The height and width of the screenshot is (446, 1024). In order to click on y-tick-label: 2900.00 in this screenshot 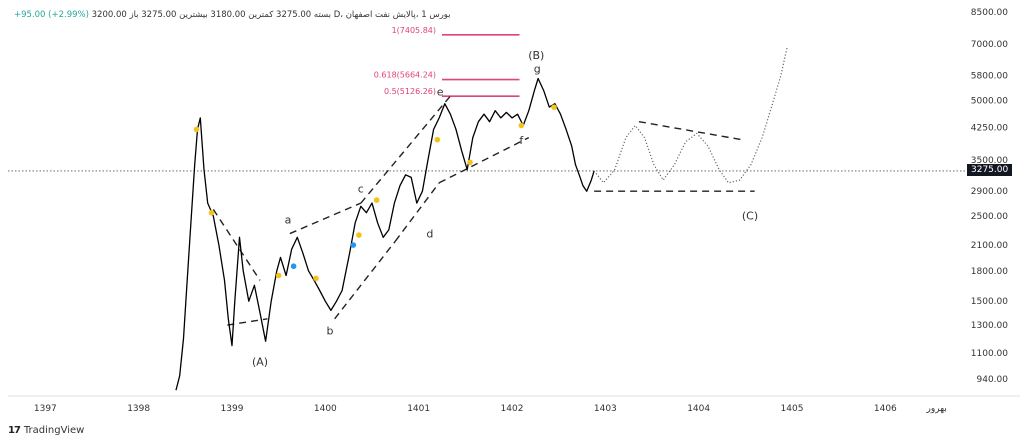, I will do `click(989, 192)`.